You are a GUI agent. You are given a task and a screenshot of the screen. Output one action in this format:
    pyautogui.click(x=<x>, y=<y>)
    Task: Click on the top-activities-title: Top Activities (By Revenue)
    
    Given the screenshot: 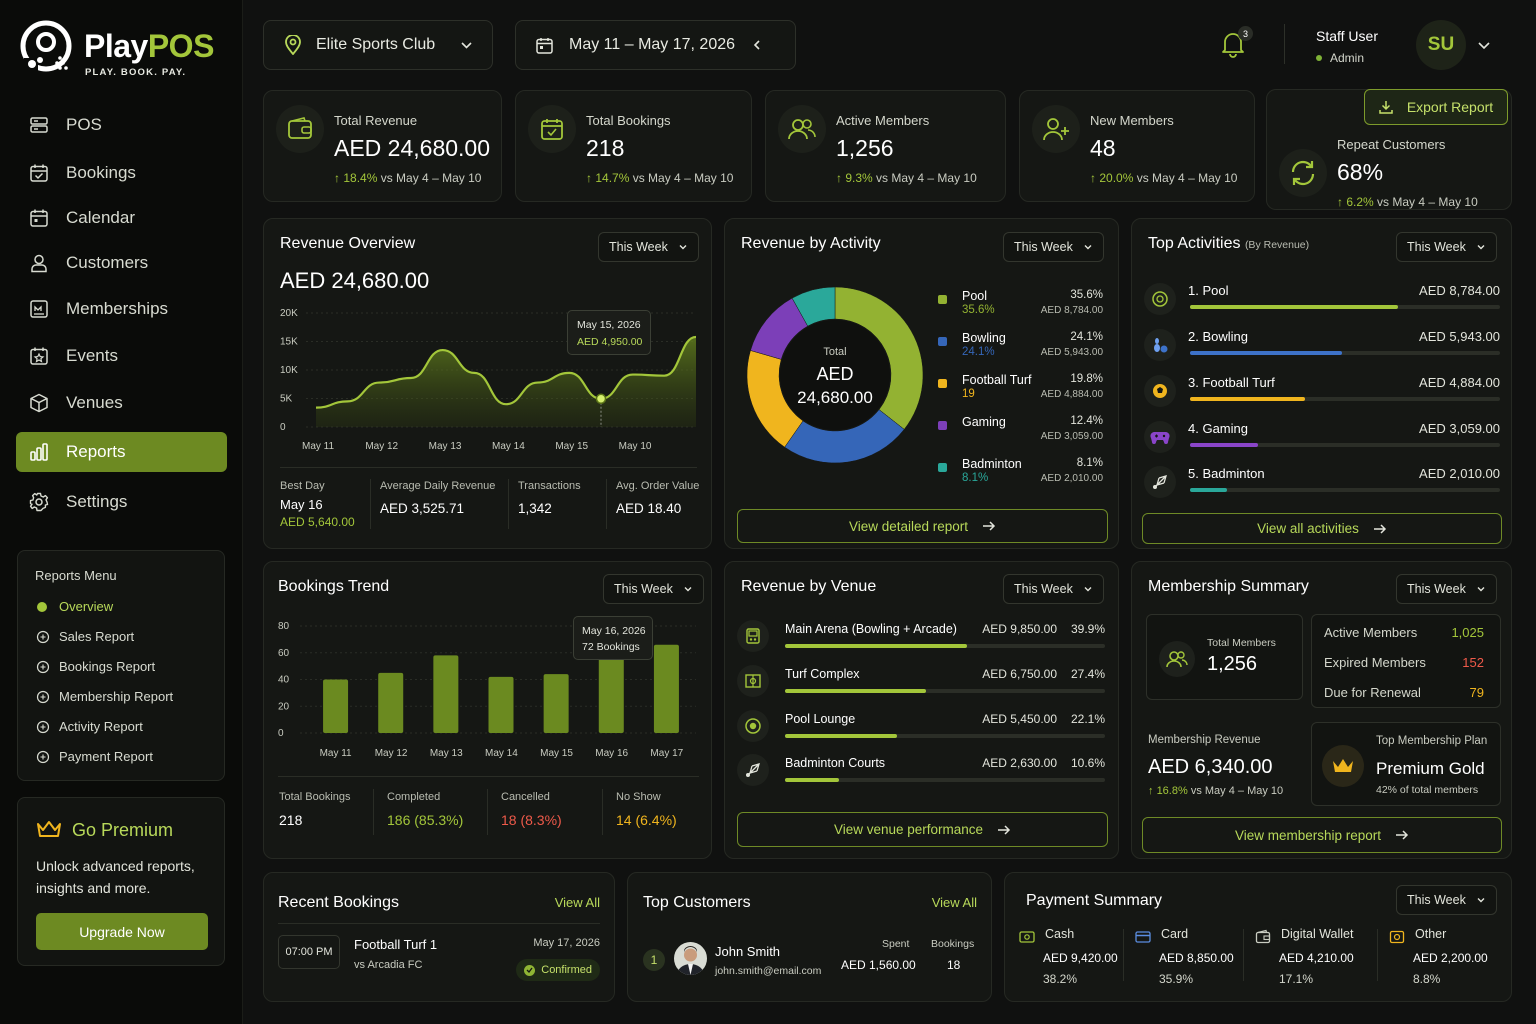 What is the action you would take?
    pyautogui.click(x=1229, y=243)
    